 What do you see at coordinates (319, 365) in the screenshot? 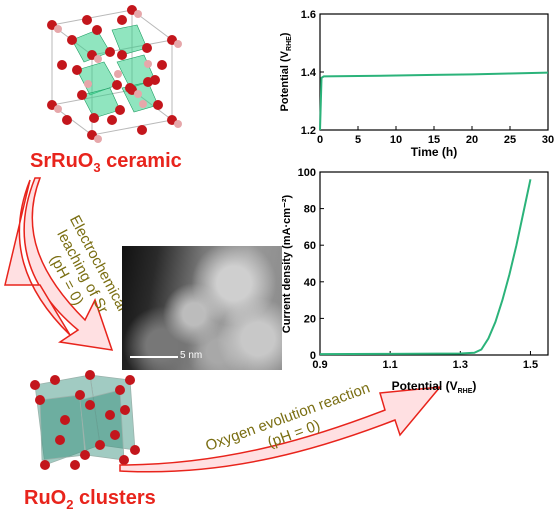
I see `x-tick-label: 0.9` at bounding box center [319, 365].